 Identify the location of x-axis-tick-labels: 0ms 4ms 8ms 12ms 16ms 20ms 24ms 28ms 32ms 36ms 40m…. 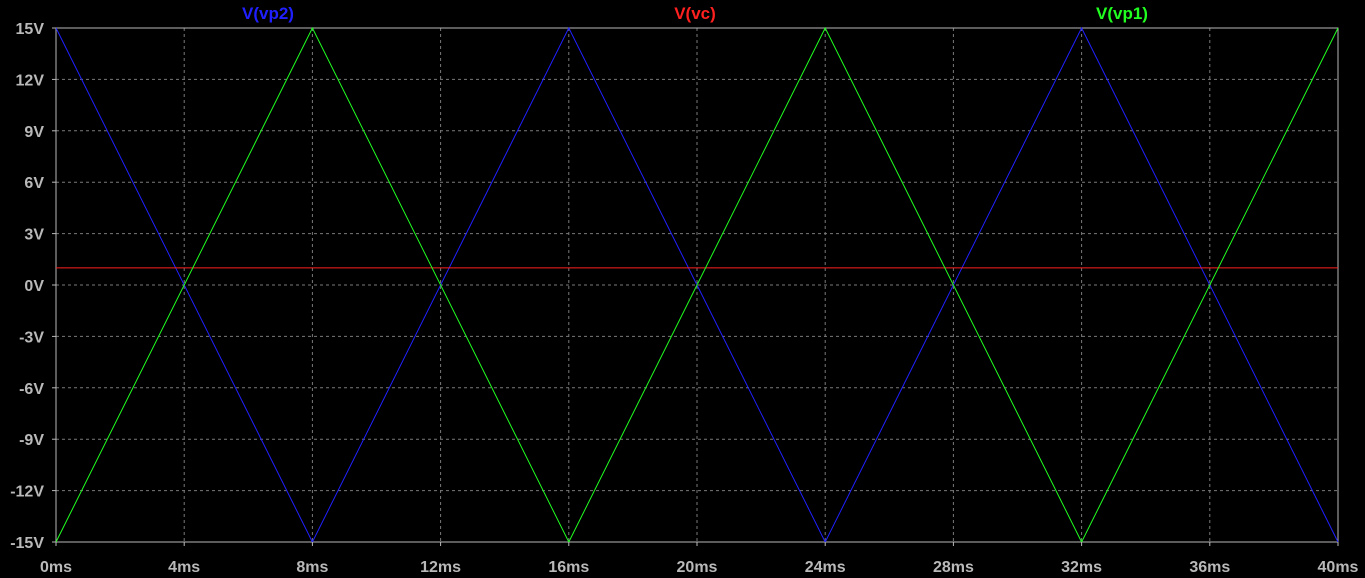
(699, 559).